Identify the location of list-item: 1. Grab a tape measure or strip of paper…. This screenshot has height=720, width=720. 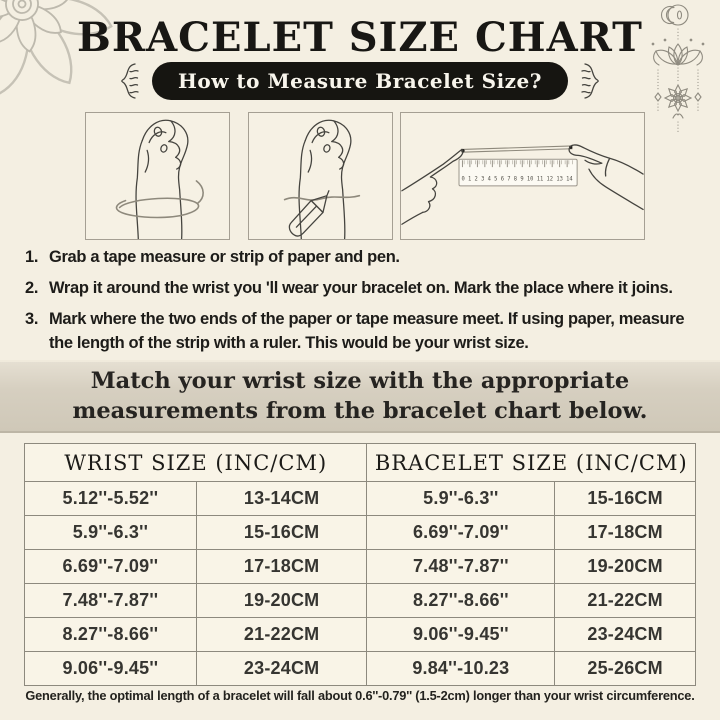
(365, 258).